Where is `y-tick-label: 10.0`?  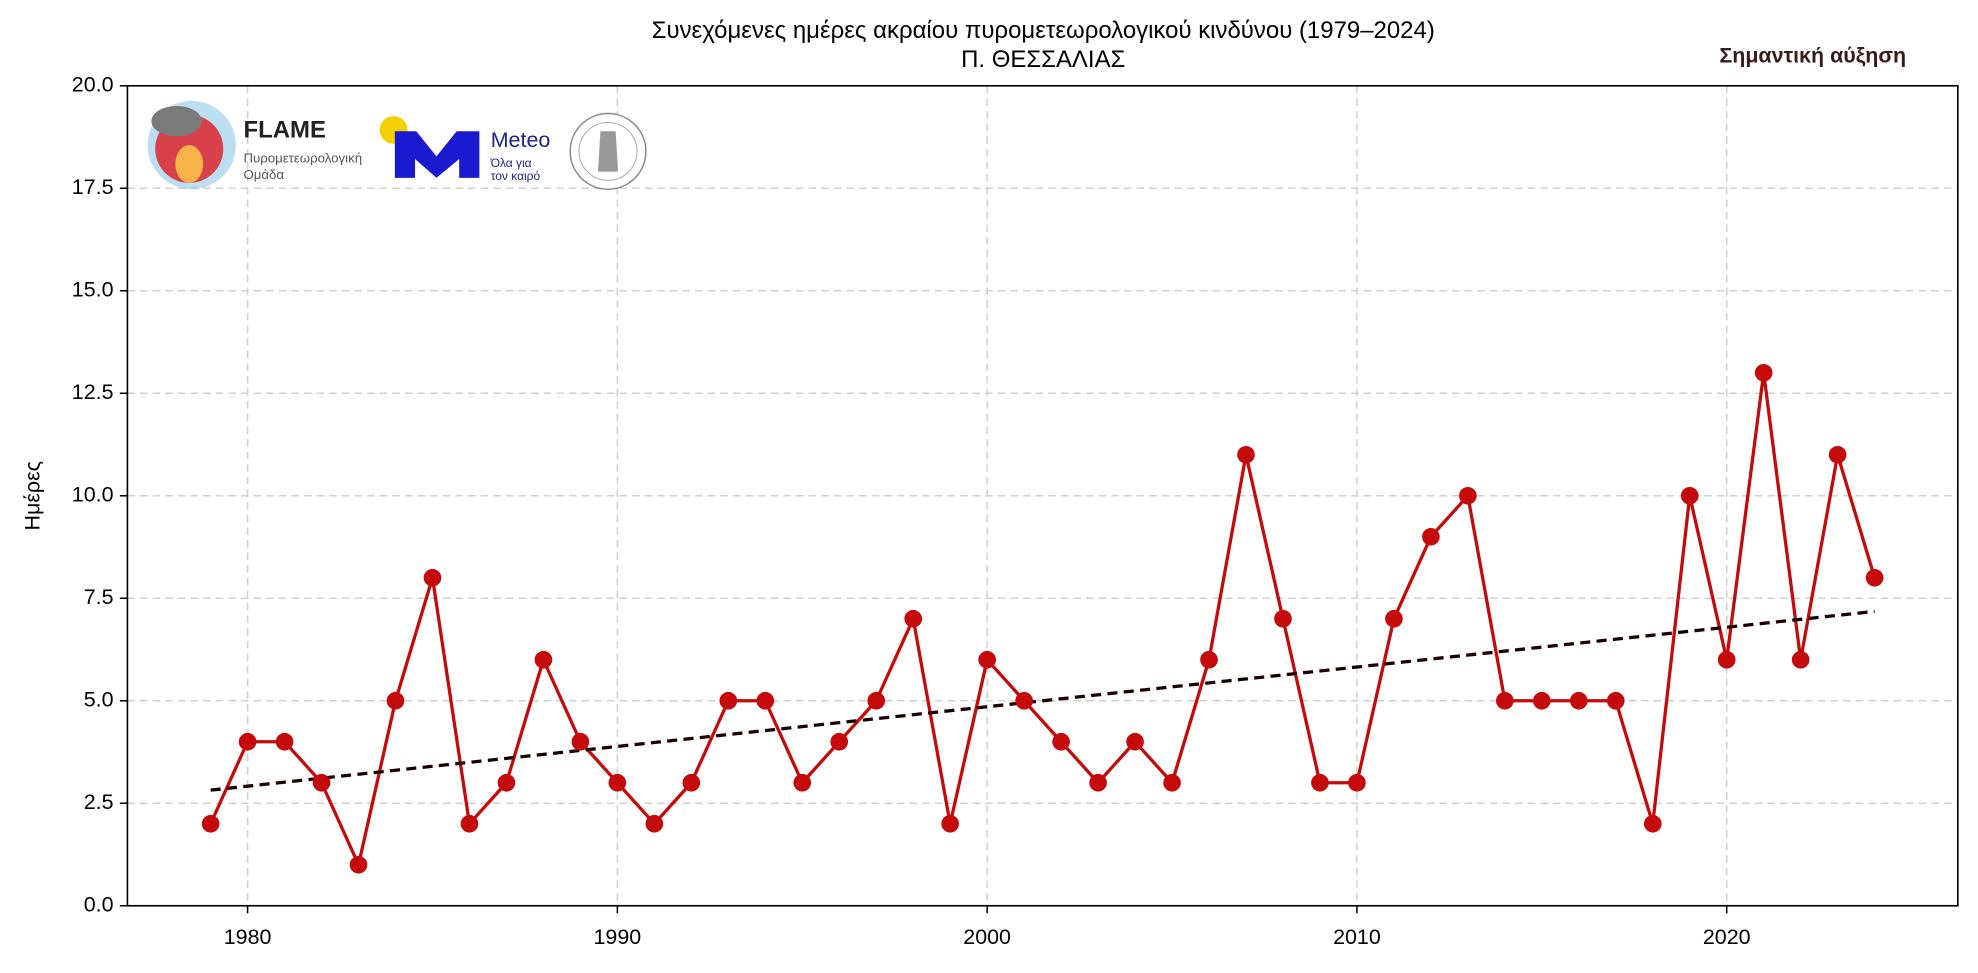 y-tick-label: 10.0 is located at coordinates (93, 494).